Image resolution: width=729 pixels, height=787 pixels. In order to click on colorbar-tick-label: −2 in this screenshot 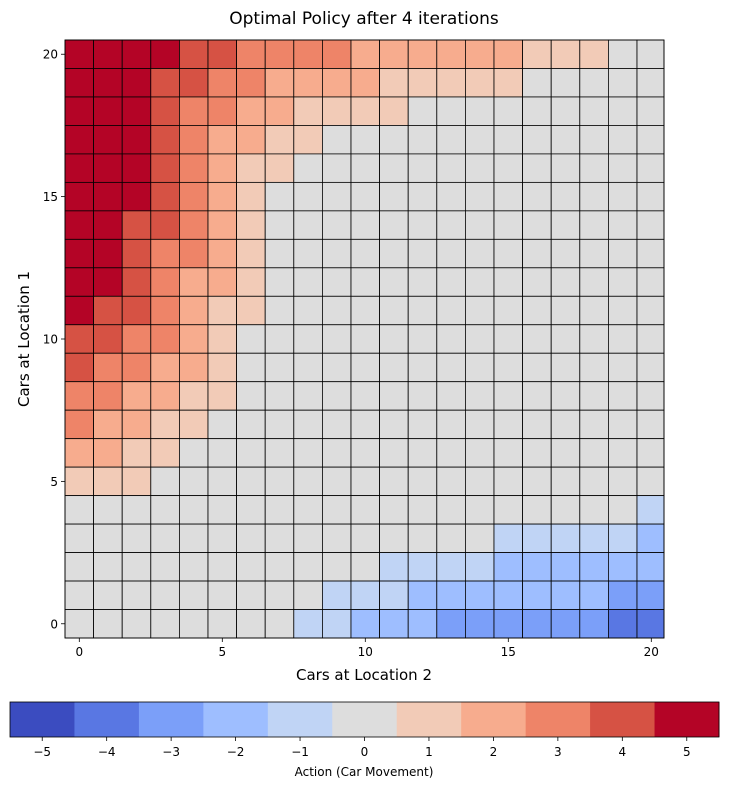, I will do `click(236, 752)`.